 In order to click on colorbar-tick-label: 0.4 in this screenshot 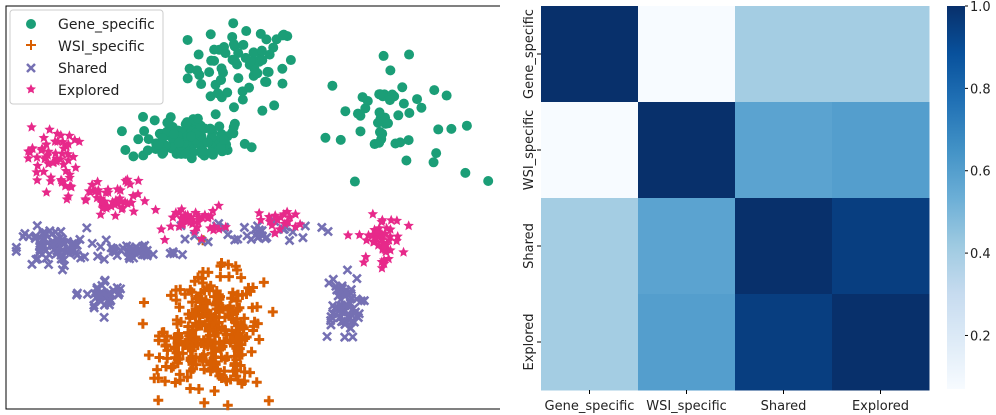, I will do `click(980, 254)`.